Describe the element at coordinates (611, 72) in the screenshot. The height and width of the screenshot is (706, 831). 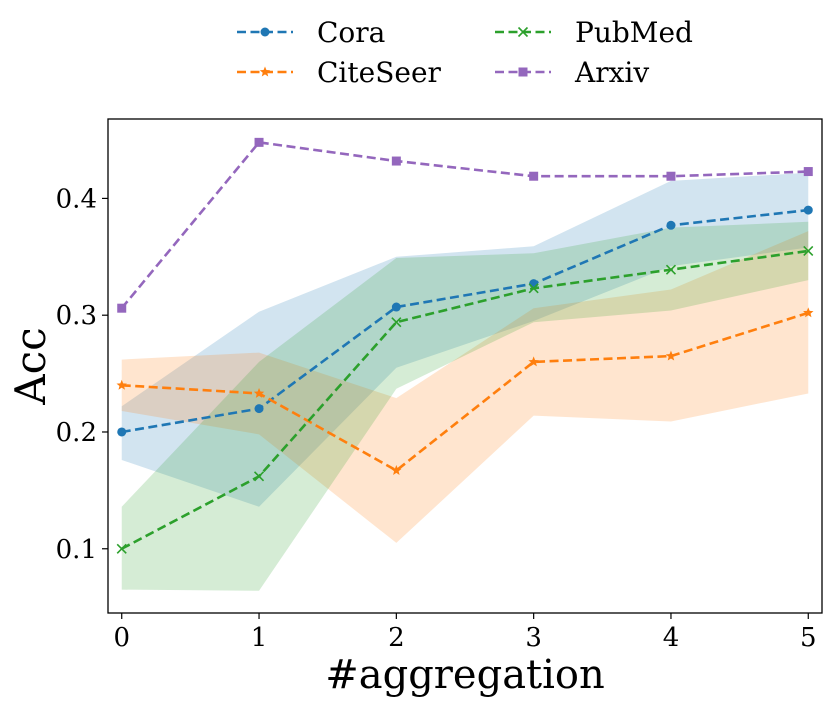
I see `legend-arxiv-label: Arxiv` at that location.